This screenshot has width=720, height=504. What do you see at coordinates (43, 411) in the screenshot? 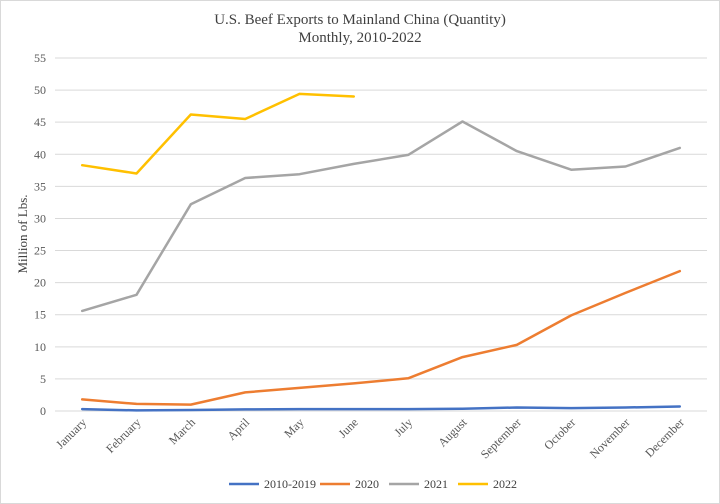
I see `y-tick-label: 0` at bounding box center [43, 411].